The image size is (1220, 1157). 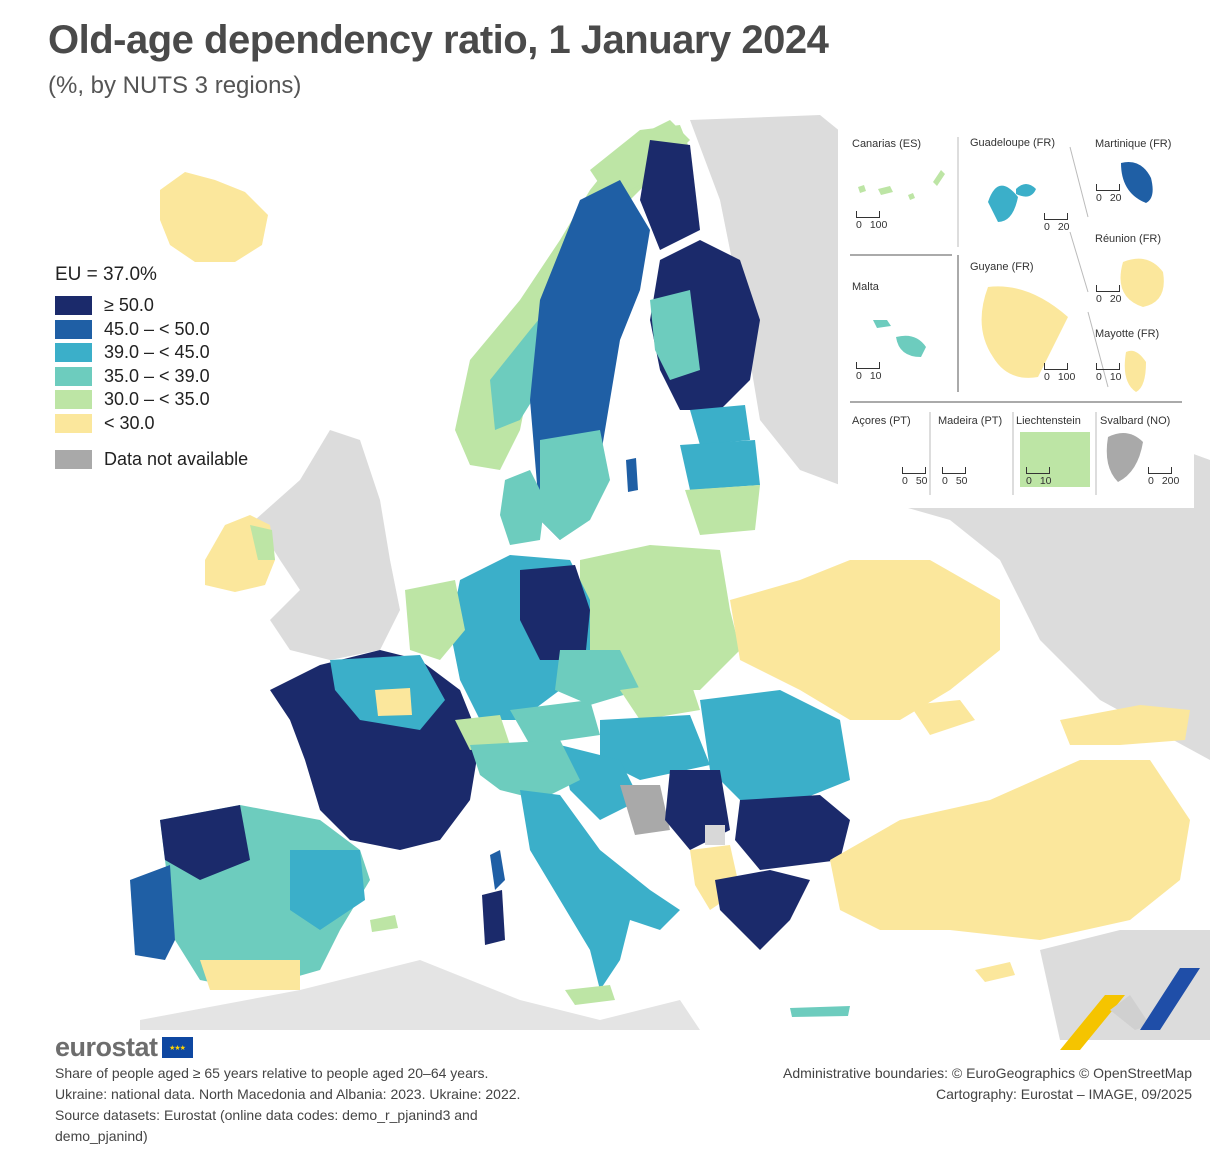 What do you see at coordinates (555, 612) in the screenshot?
I see `germany-east` at bounding box center [555, 612].